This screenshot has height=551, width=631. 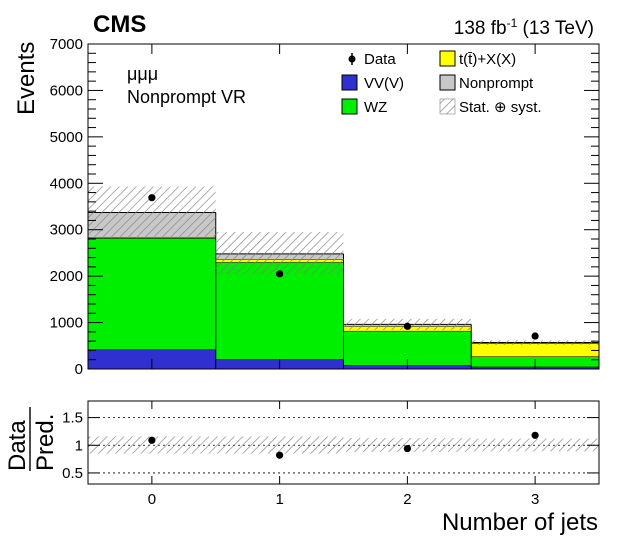 What do you see at coordinates (66, 323) in the screenshot?
I see `y-tick-label-1000: 1000` at bounding box center [66, 323].